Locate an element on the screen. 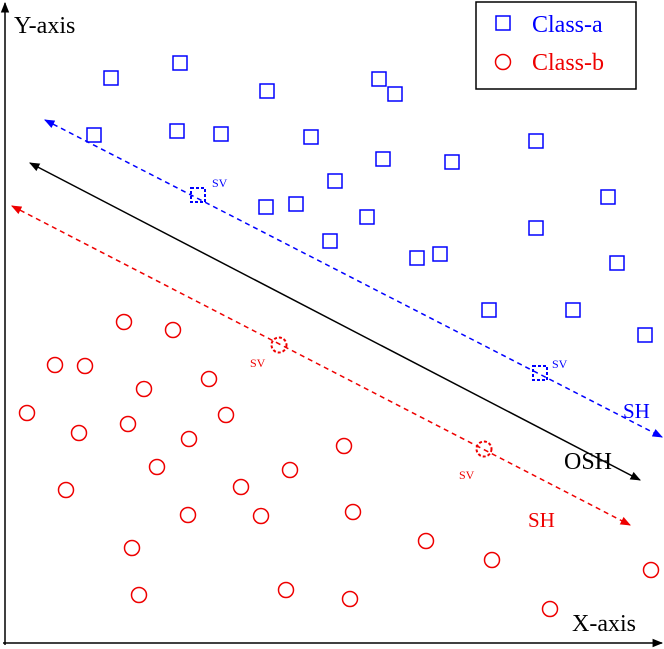  x-axis-label: X-axis is located at coordinates (604, 624).